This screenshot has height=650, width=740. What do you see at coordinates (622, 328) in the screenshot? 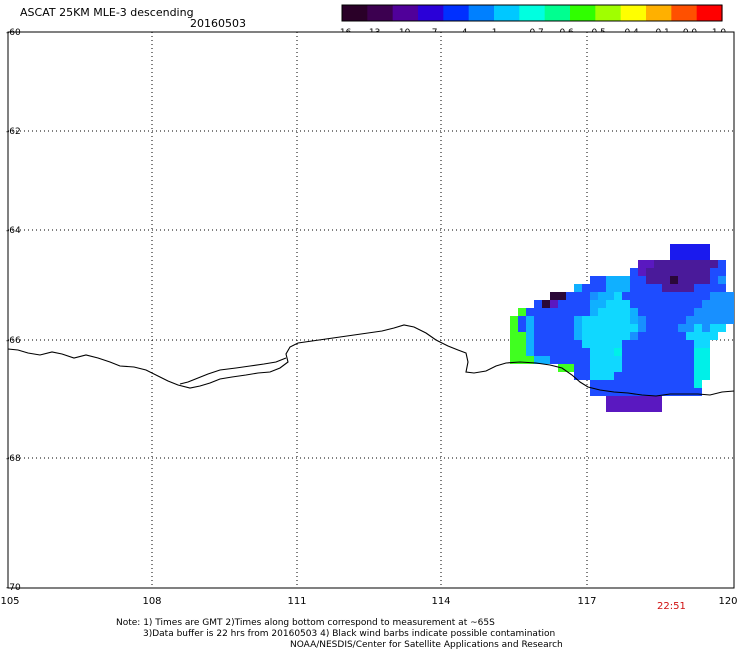
I see `data-swath` at bounding box center [622, 328].